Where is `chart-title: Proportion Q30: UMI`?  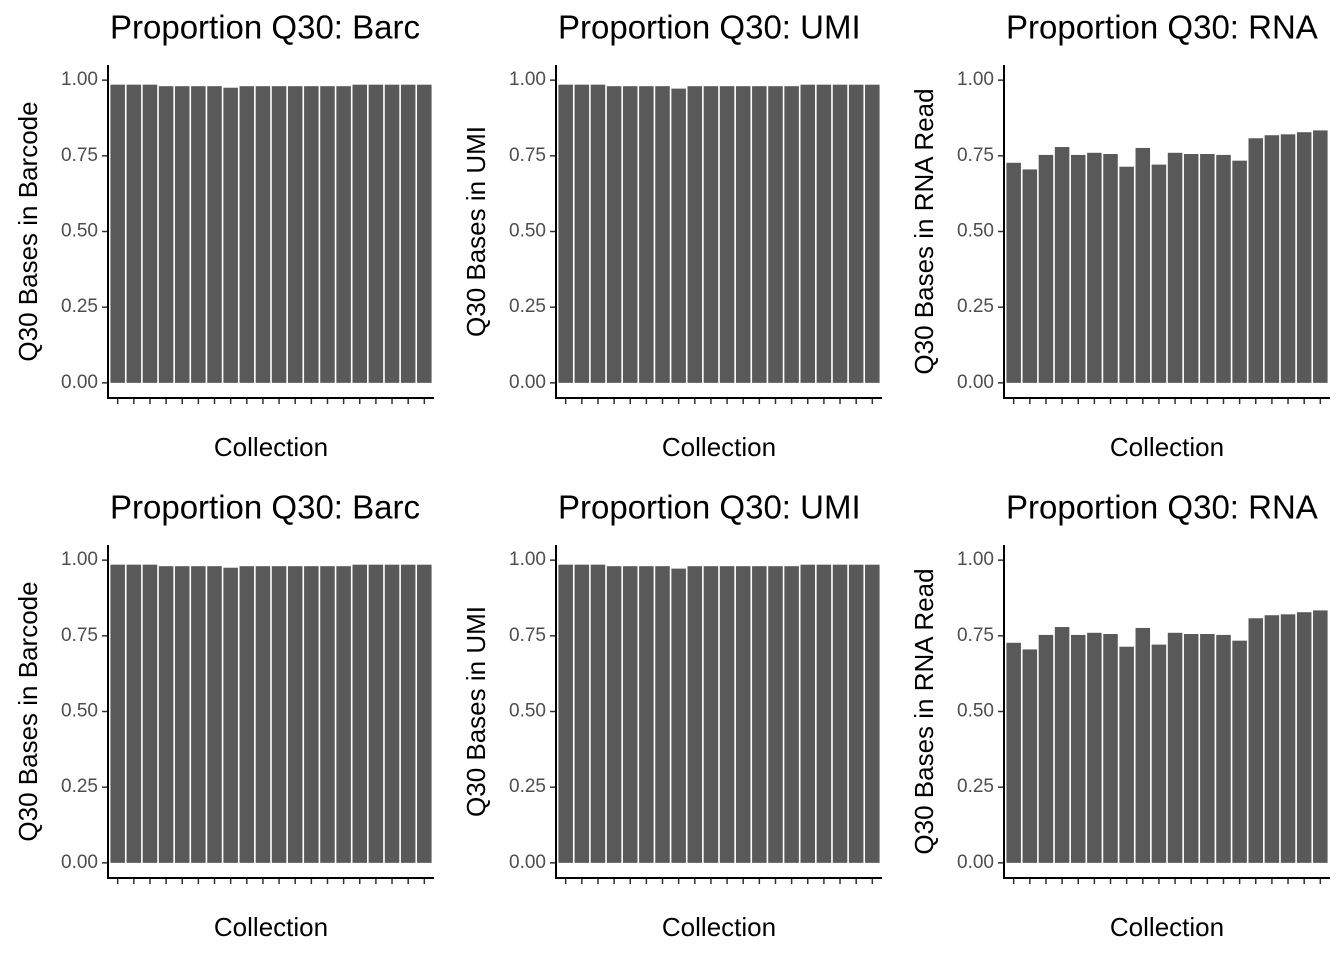
chart-title: Proportion Q30: UMI is located at coordinates (709, 507).